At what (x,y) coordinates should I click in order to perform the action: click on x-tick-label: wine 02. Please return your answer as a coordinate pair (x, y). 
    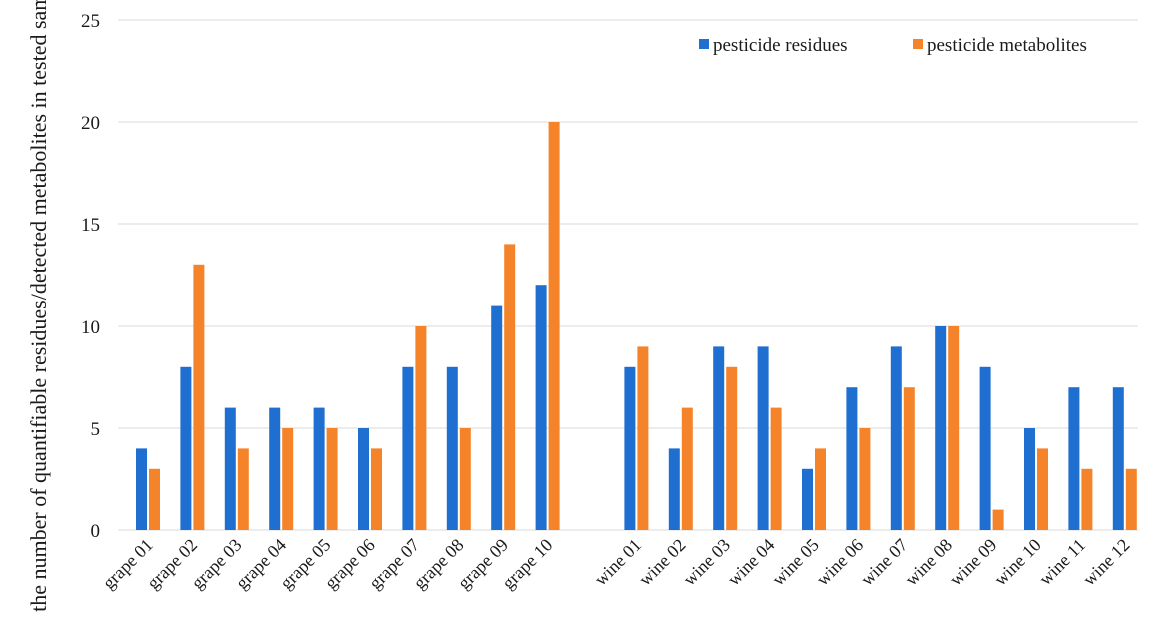
    Looking at the image, I should click on (662, 562).